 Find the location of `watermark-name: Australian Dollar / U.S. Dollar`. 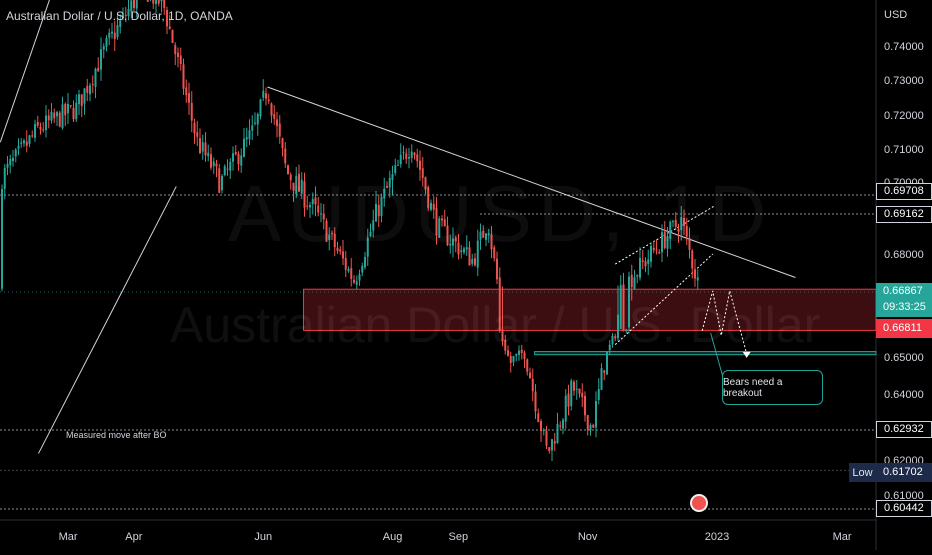

watermark-name: Australian Dollar / U.S. Dollar is located at coordinates (495, 325).